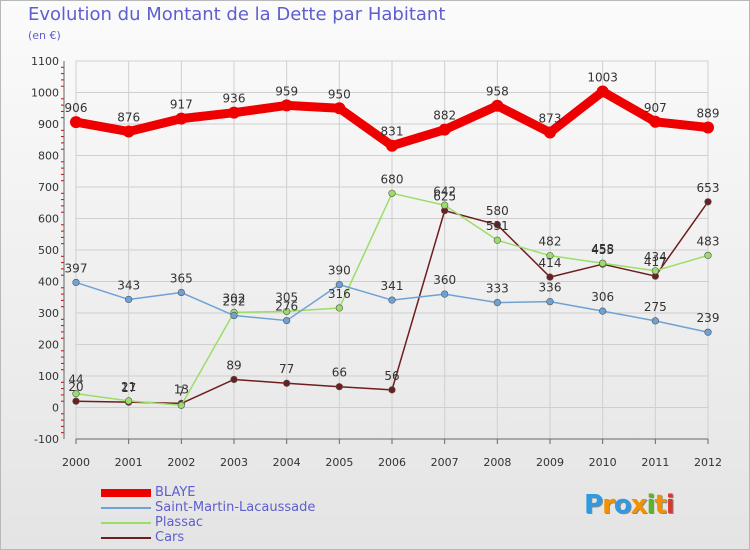  I want to click on x-tick-label-7: 2007, so click(445, 462).